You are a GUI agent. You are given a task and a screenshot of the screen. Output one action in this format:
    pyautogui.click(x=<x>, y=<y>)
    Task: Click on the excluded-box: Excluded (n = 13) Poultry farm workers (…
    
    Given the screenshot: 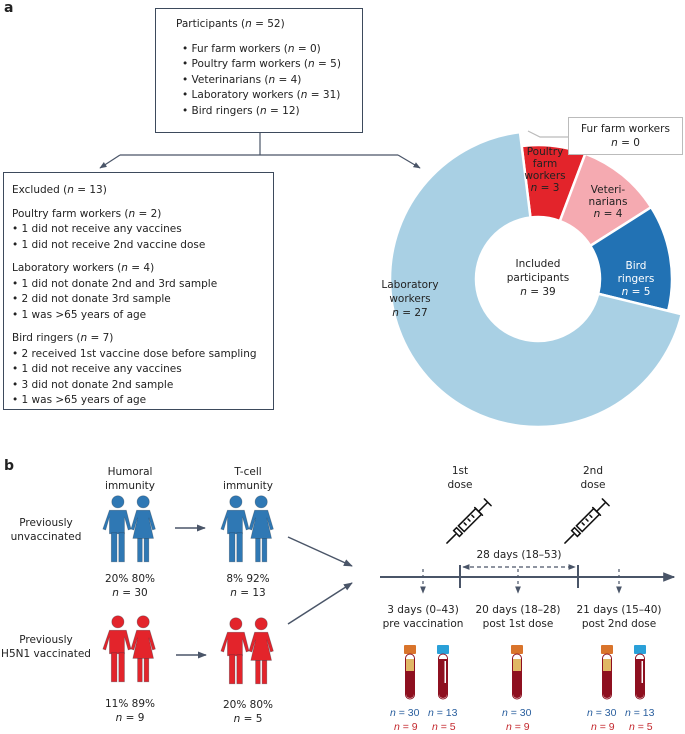 What is the action you would take?
    pyautogui.click(x=138, y=291)
    